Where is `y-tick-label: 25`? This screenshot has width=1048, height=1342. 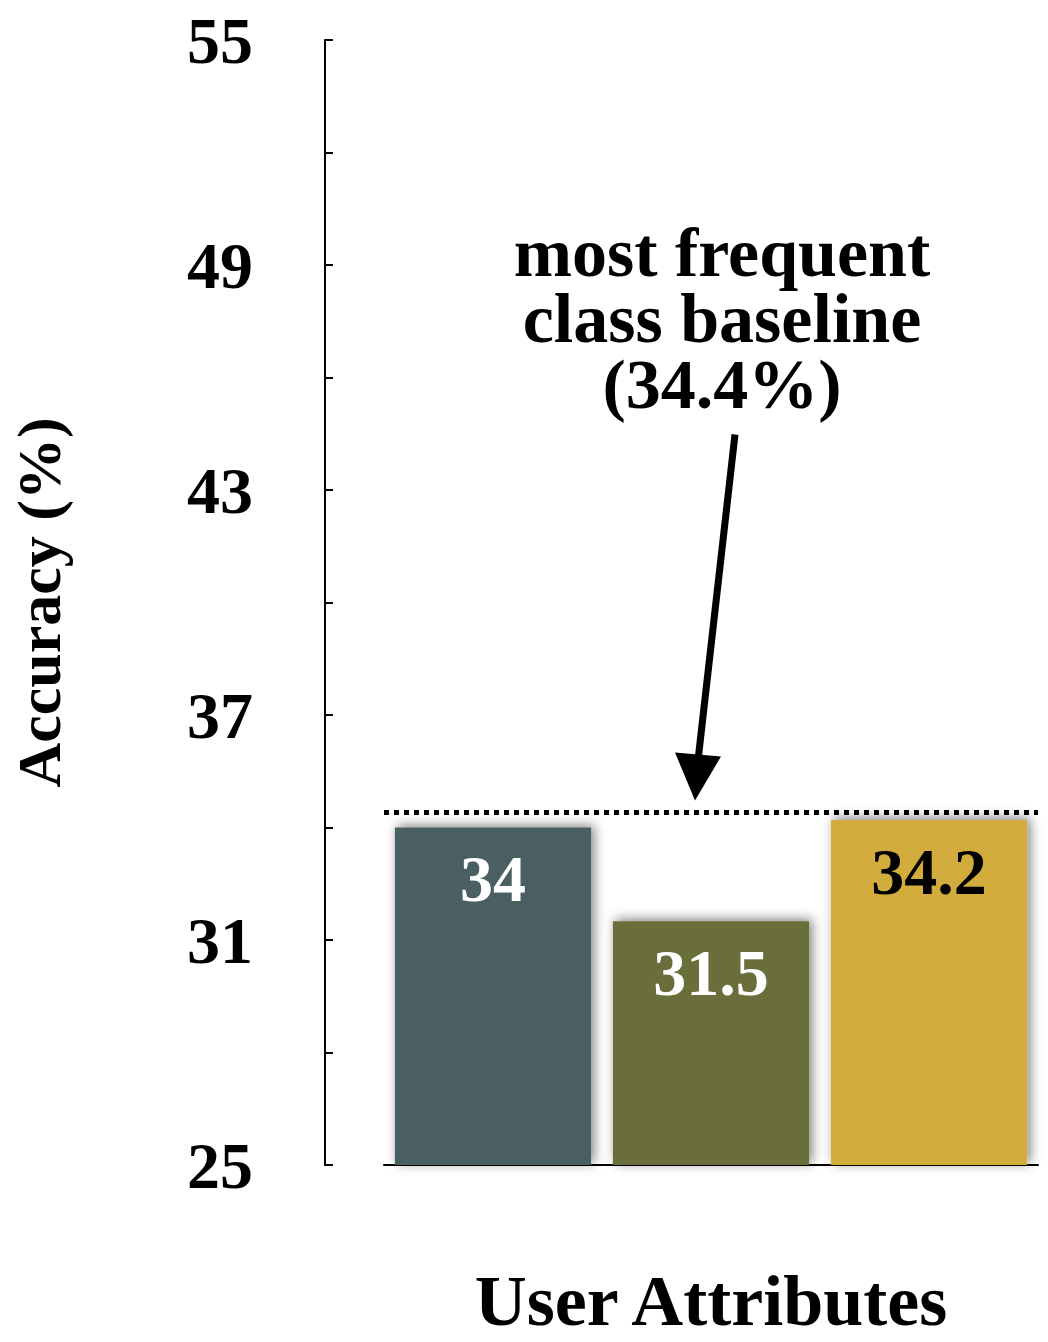
y-tick-label: 25 is located at coordinates (220, 1165).